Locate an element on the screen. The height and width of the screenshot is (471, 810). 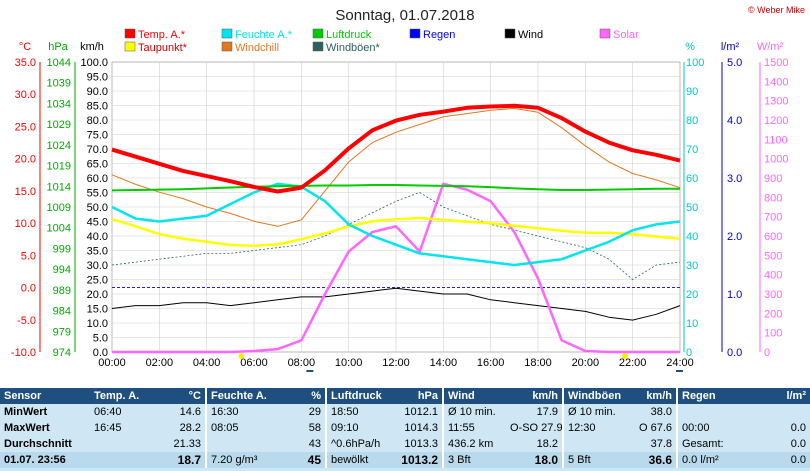
sunrise-icon is located at coordinates (241, 356).